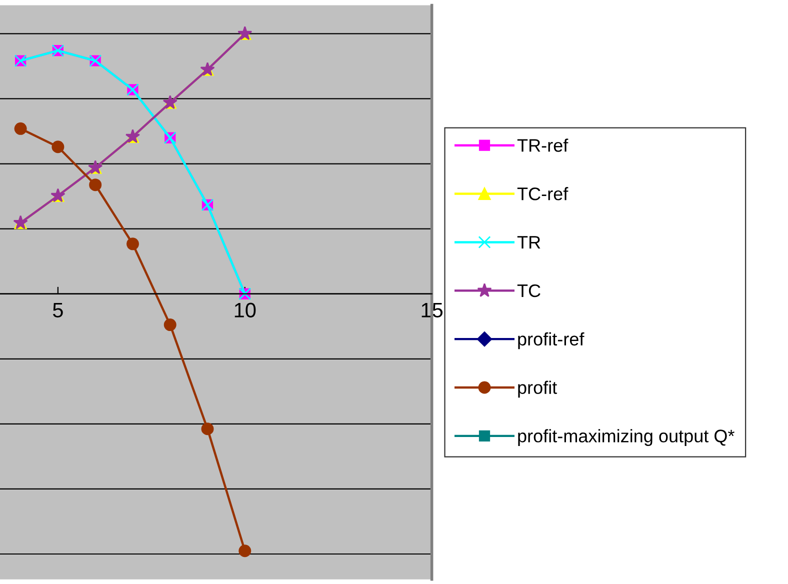  What do you see at coordinates (542, 145) in the screenshot?
I see `legend-label: TR-ref` at bounding box center [542, 145].